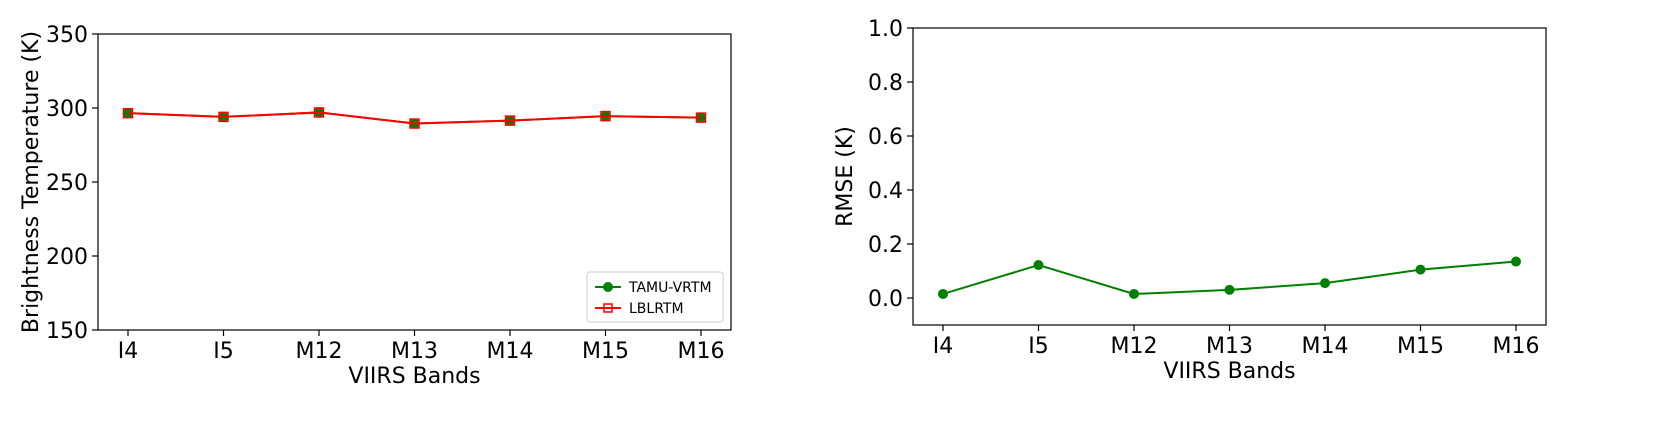 The image size is (1668, 426). What do you see at coordinates (885, 245) in the screenshot?
I see `y-tick-label: 0.2` at bounding box center [885, 245].